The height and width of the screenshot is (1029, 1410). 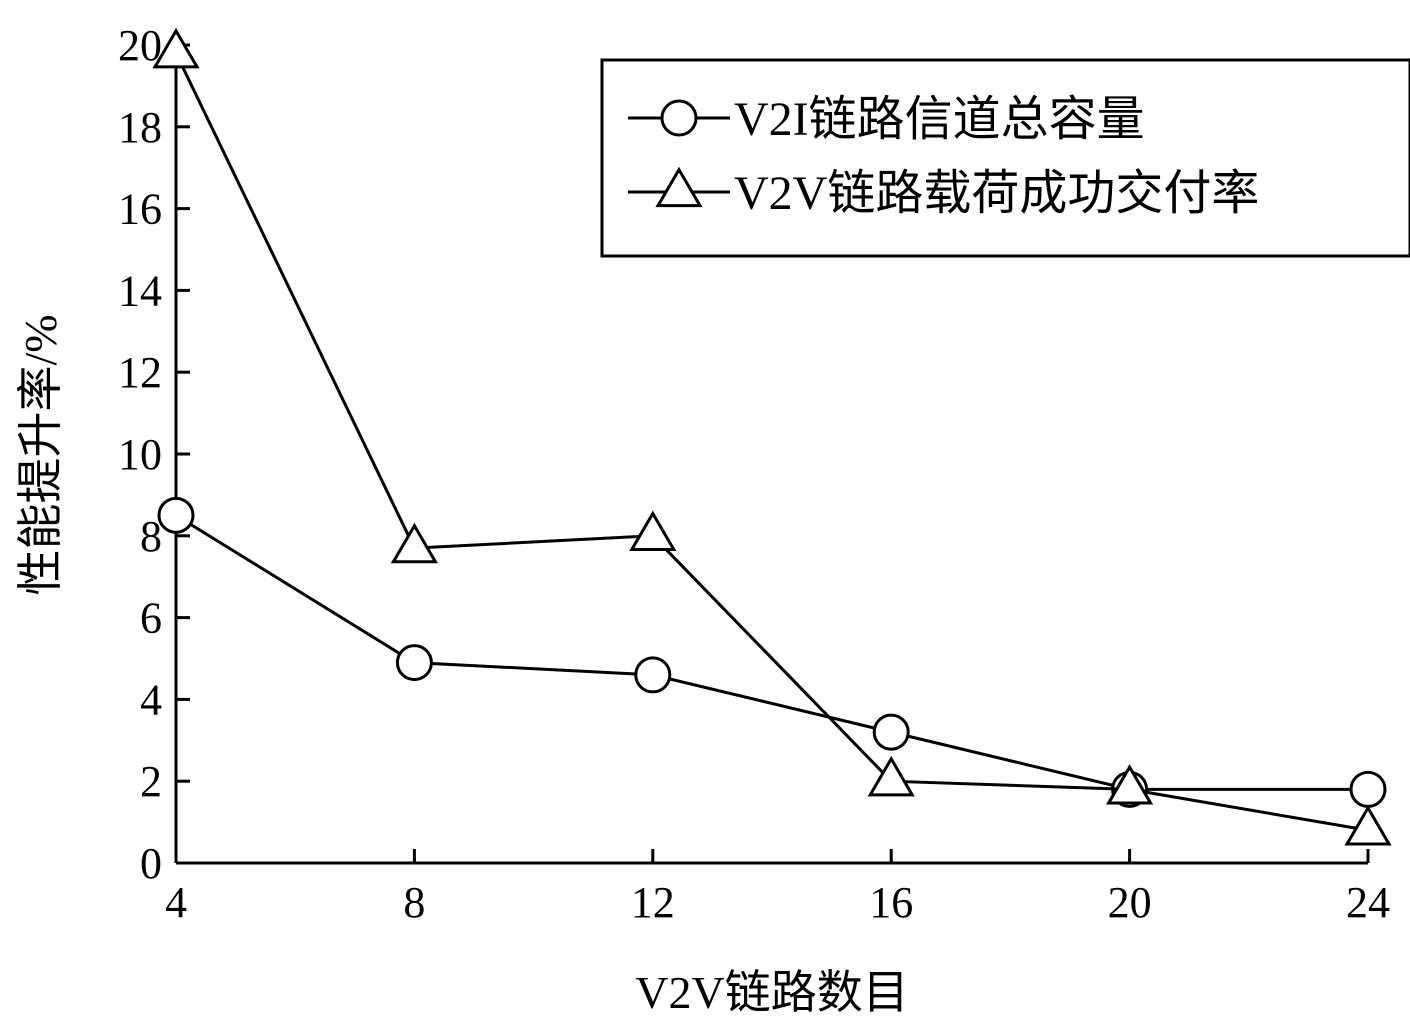 I want to click on y-tick-label: 12, so click(x=140, y=372).